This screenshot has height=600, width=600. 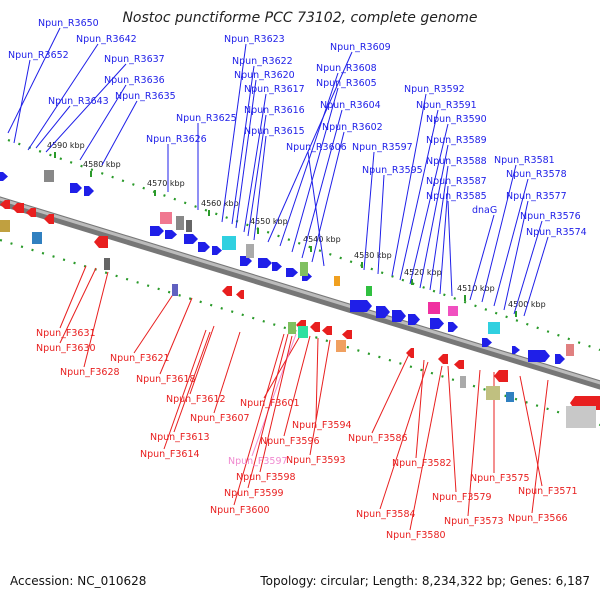 What do you see at coordinates (262, 61) in the screenshot?
I see `forward-gene-label: Npun_R3622` at bounding box center [262, 61].